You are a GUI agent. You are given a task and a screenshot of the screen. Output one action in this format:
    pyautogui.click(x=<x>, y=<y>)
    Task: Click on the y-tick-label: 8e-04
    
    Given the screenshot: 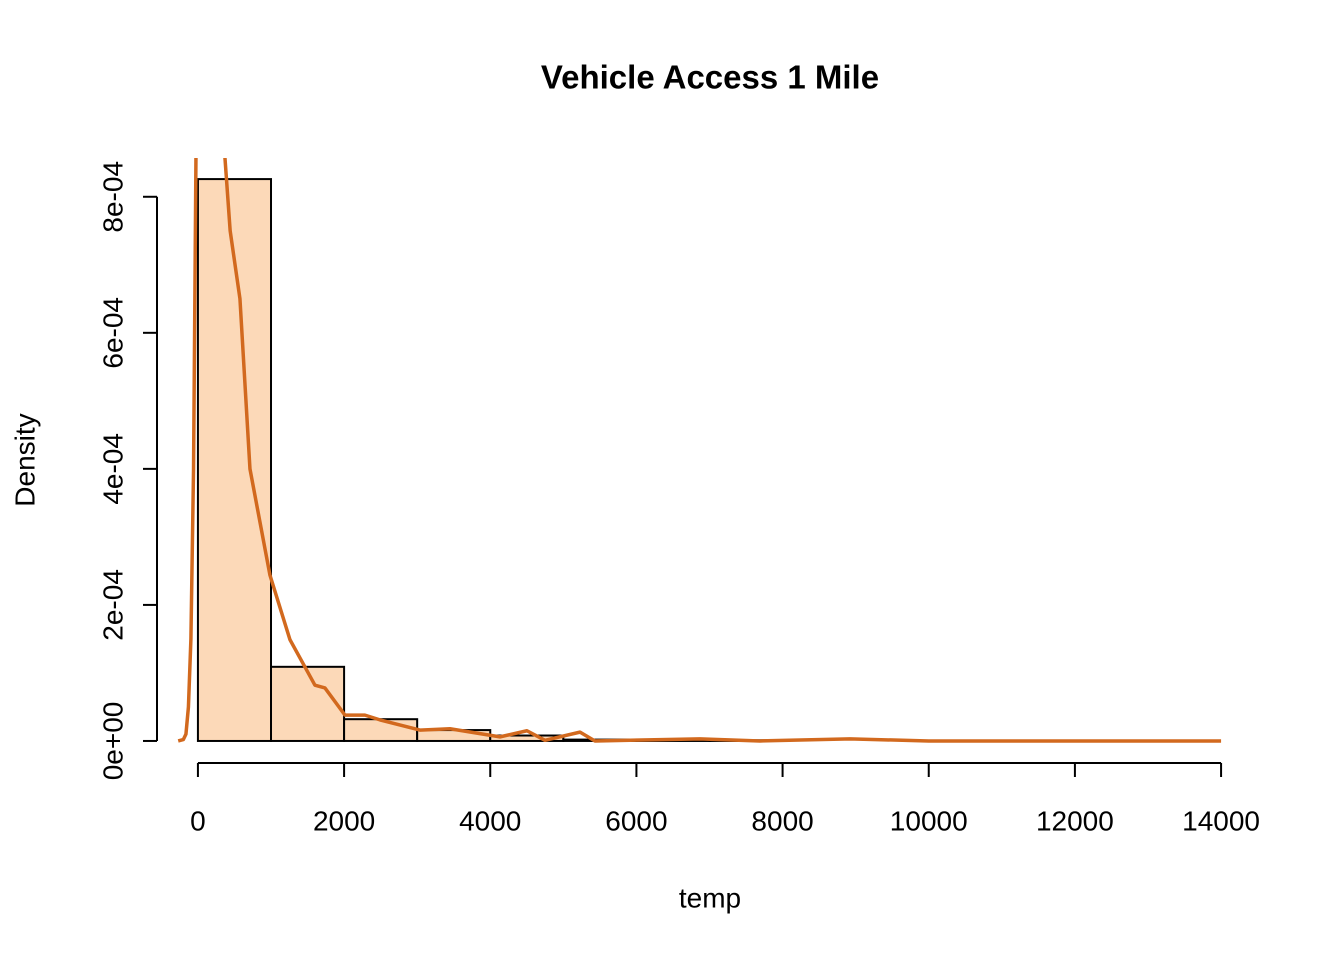 What is the action you would take?
    pyautogui.click(x=112, y=197)
    